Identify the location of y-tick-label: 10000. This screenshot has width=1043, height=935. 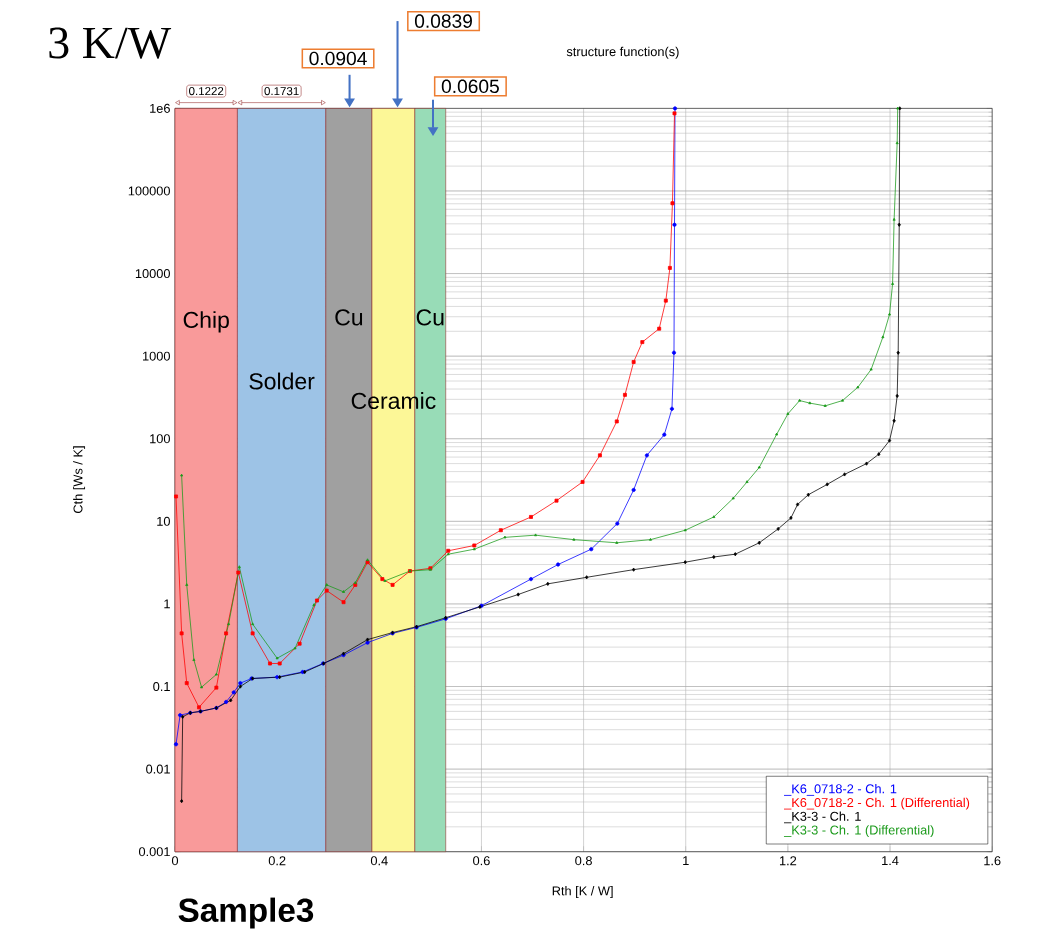
(152, 273).